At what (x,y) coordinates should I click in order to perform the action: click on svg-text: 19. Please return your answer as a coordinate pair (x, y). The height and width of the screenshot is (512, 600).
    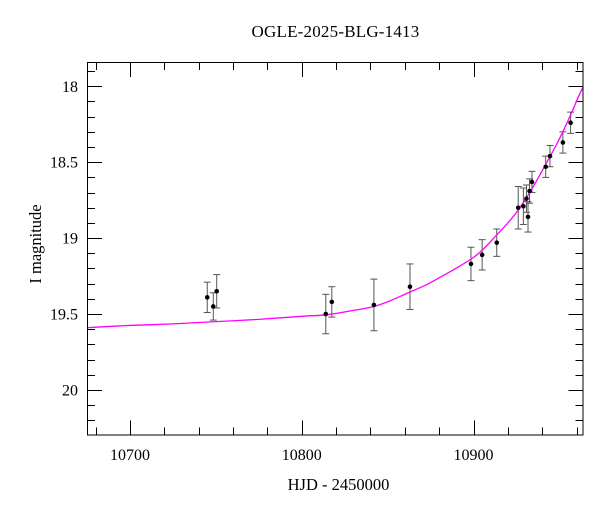
    Looking at the image, I should click on (70, 239).